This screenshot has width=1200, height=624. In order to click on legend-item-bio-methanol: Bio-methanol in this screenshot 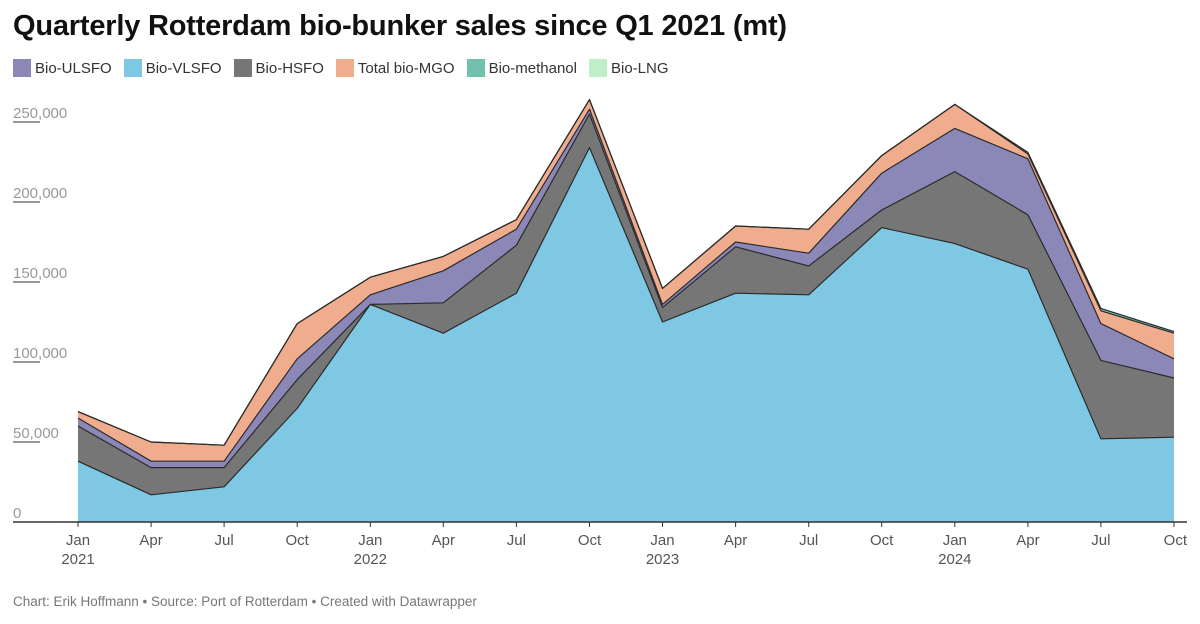, I will do `click(521, 68)`.